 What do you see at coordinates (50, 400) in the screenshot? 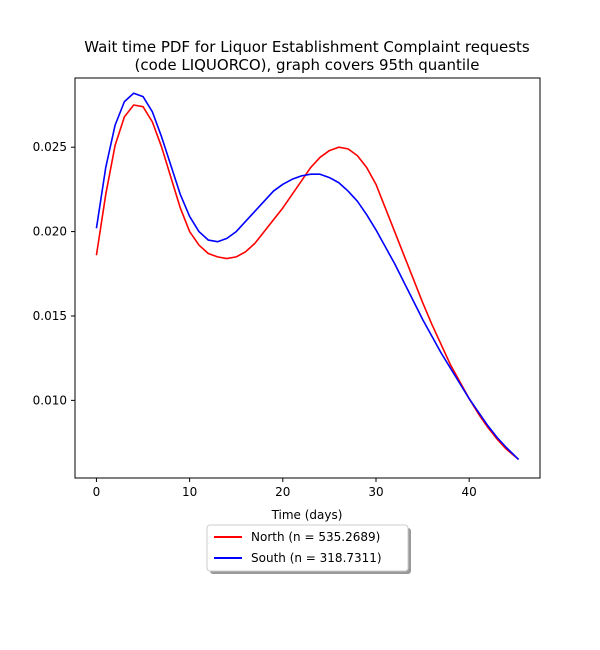
I see `y-tick-label: 0.010` at bounding box center [50, 400].